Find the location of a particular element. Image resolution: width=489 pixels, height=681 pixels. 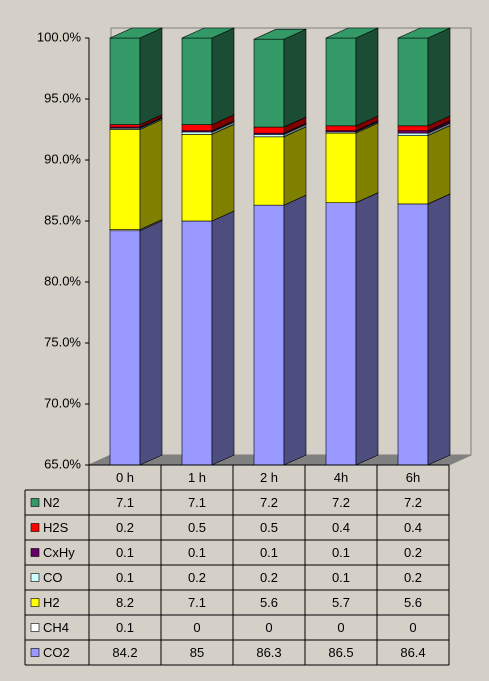

y-tick-label: 75.0% is located at coordinates (62, 341).